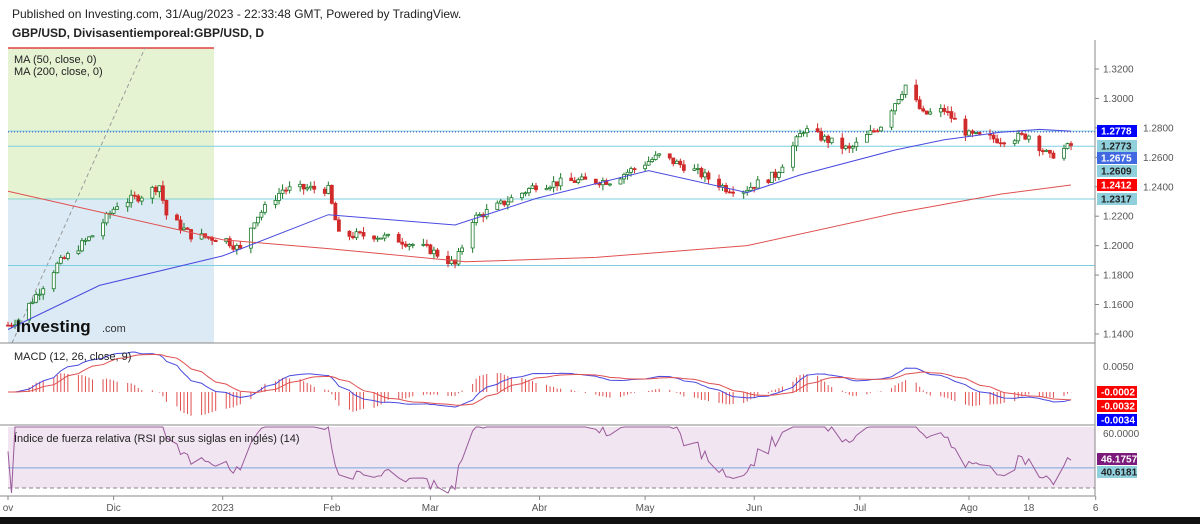  What do you see at coordinates (114, 329) in the screenshot?
I see `logo-suffix: .com` at bounding box center [114, 329].